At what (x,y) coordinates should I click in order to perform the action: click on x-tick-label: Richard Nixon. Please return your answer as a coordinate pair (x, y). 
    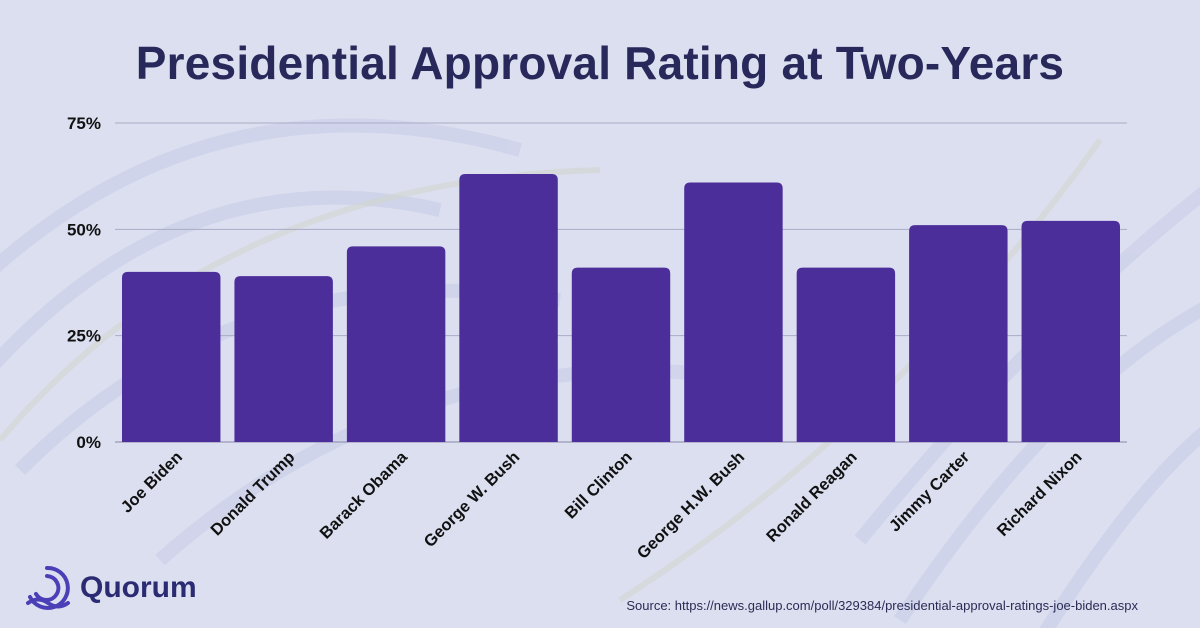
    Looking at the image, I should click on (1040, 494).